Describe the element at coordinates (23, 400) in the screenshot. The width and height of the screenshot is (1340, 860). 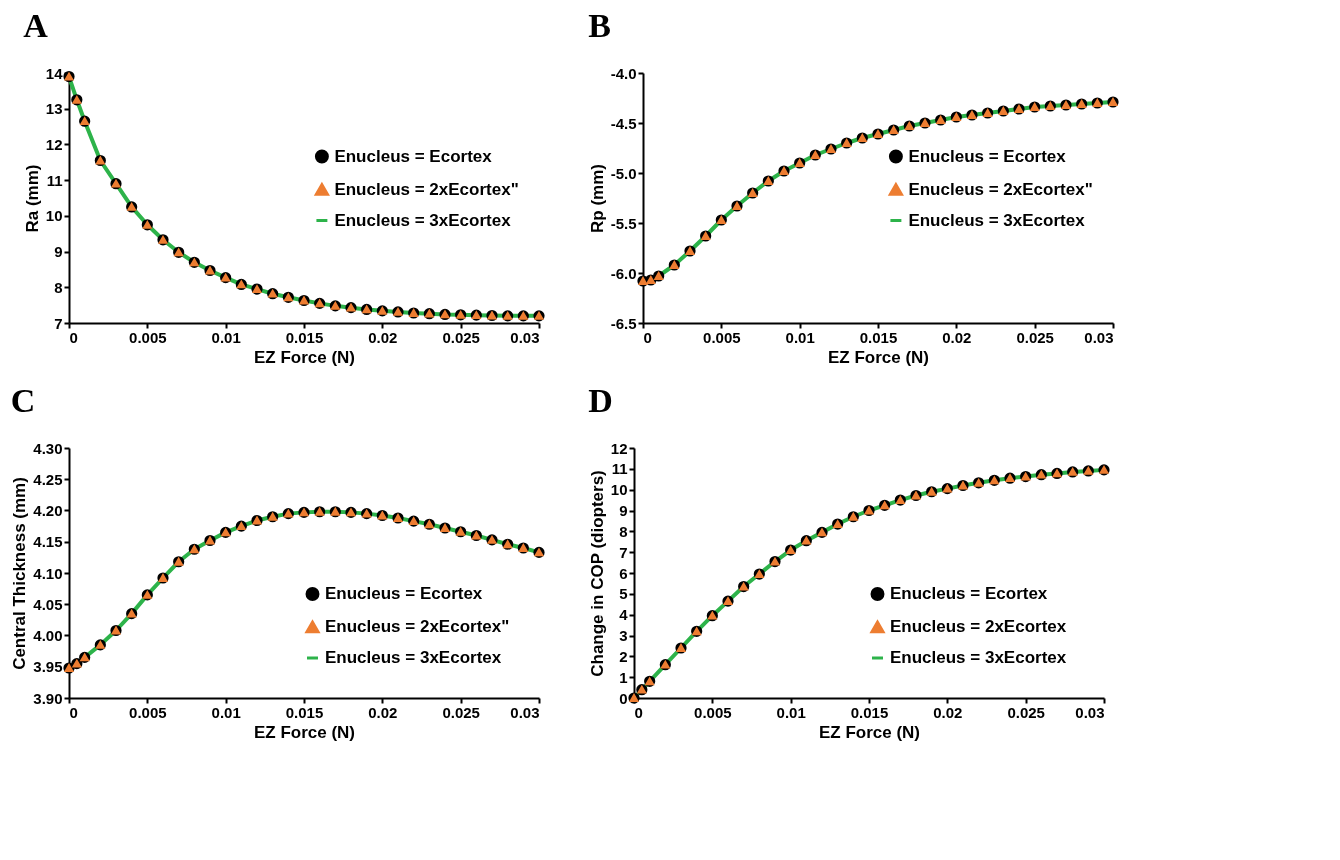
I see `chart-title: C` at that location.